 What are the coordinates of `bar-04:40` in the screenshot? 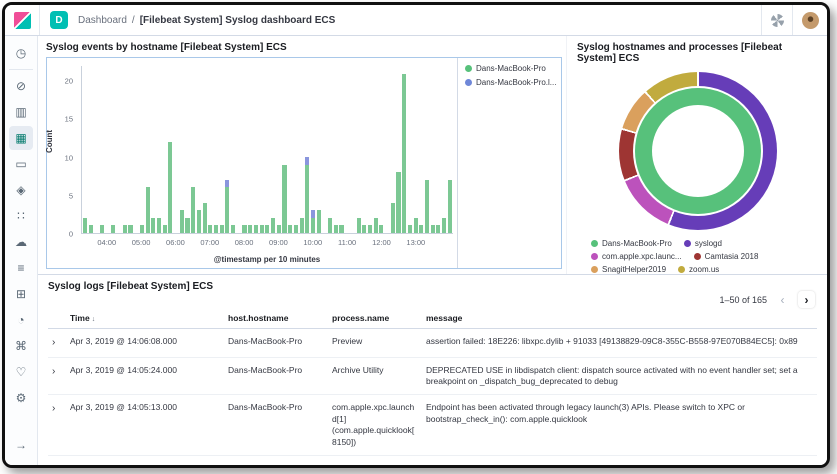 It's located at (131, 149).